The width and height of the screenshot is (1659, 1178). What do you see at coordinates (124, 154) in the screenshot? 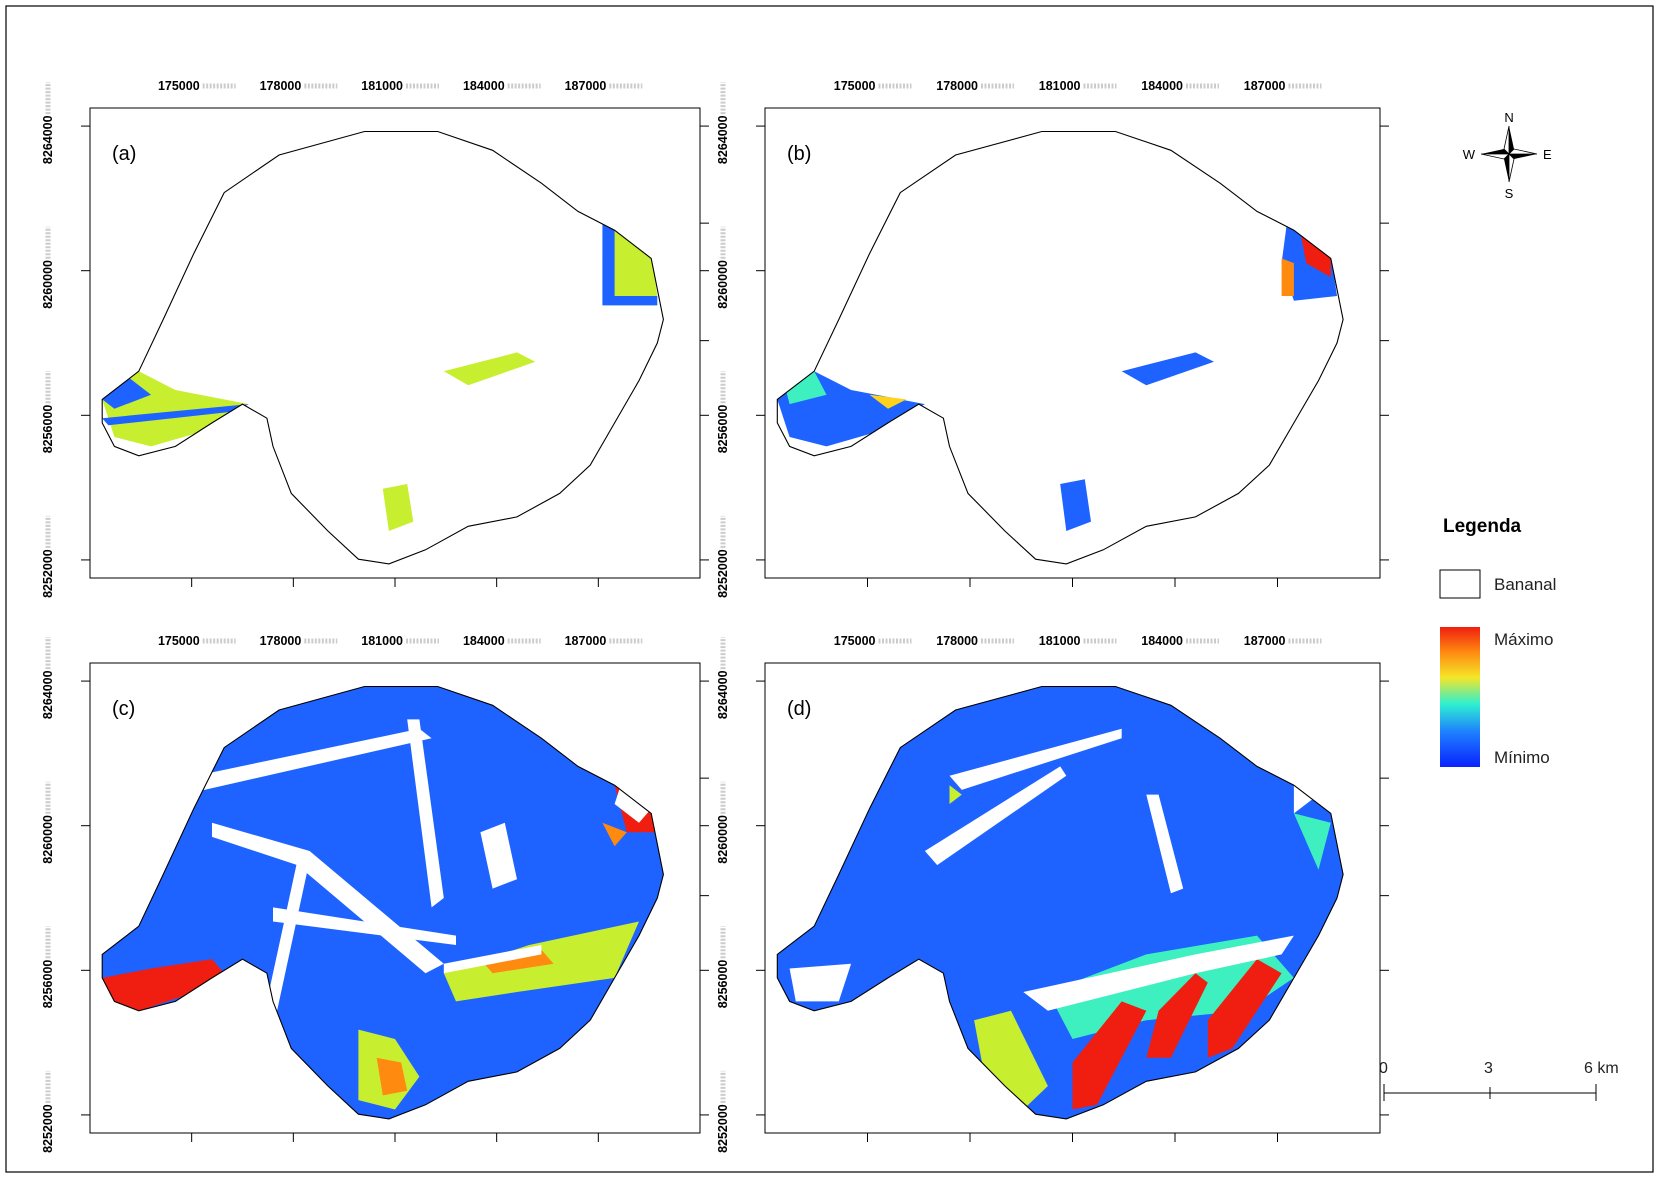
I see `panel-label: (a)` at bounding box center [124, 154].